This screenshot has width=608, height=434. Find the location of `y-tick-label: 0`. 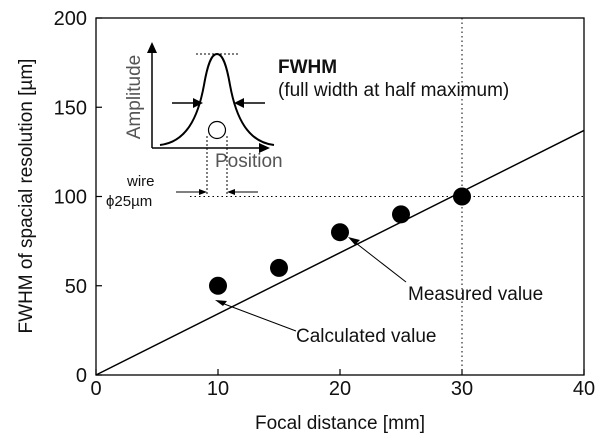

y-tick-label: 0 is located at coordinates (81, 376).